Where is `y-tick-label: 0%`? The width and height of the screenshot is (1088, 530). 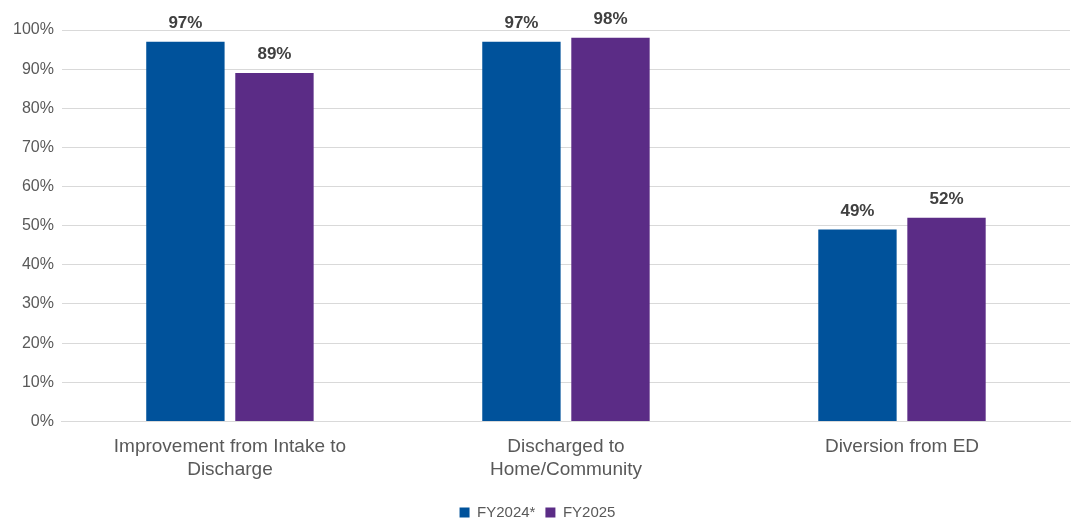 y-tick-label: 0% is located at coordinates (42, 420).